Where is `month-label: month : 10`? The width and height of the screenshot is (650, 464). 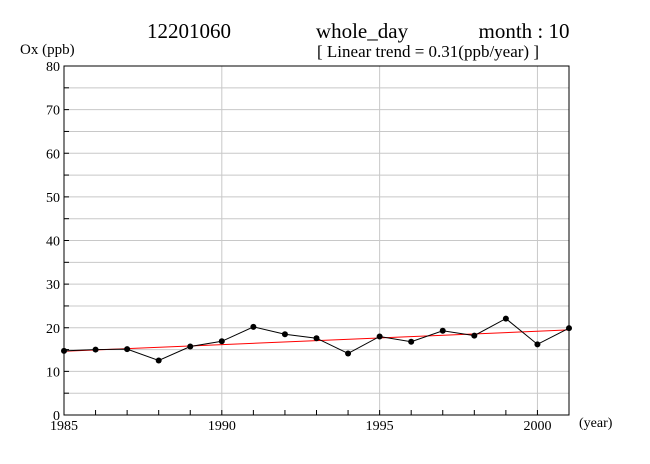 month-label: month : 10 is located at coordinates (523, 31).